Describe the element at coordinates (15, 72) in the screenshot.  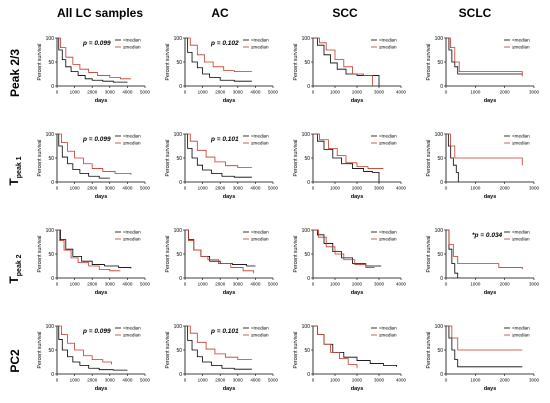
I see `row-header-peak23-label: Peak 2/3` at that location.